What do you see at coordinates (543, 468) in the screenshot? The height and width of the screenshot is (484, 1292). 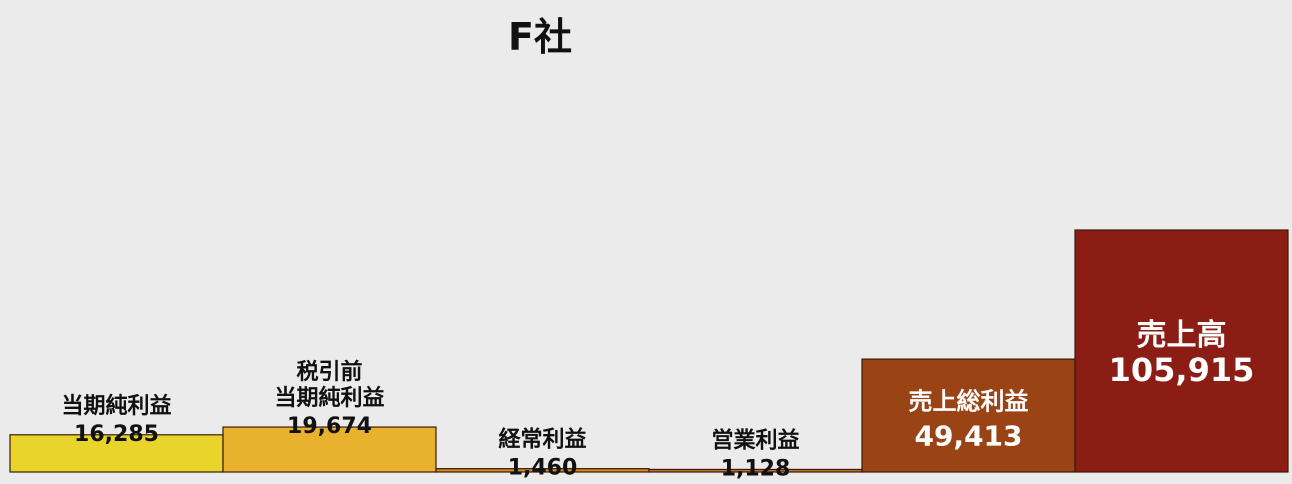 I see `value-label-2: 1,460` at bounding box center [543, 468].